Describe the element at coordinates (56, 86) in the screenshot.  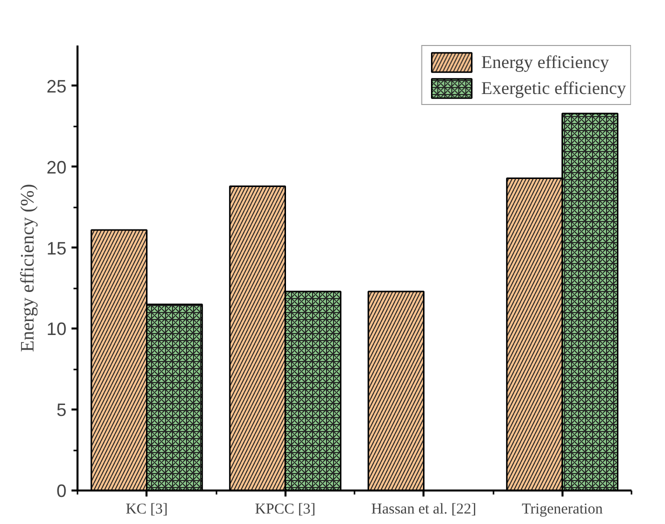
I see `y-tick-label: 25` at that location.